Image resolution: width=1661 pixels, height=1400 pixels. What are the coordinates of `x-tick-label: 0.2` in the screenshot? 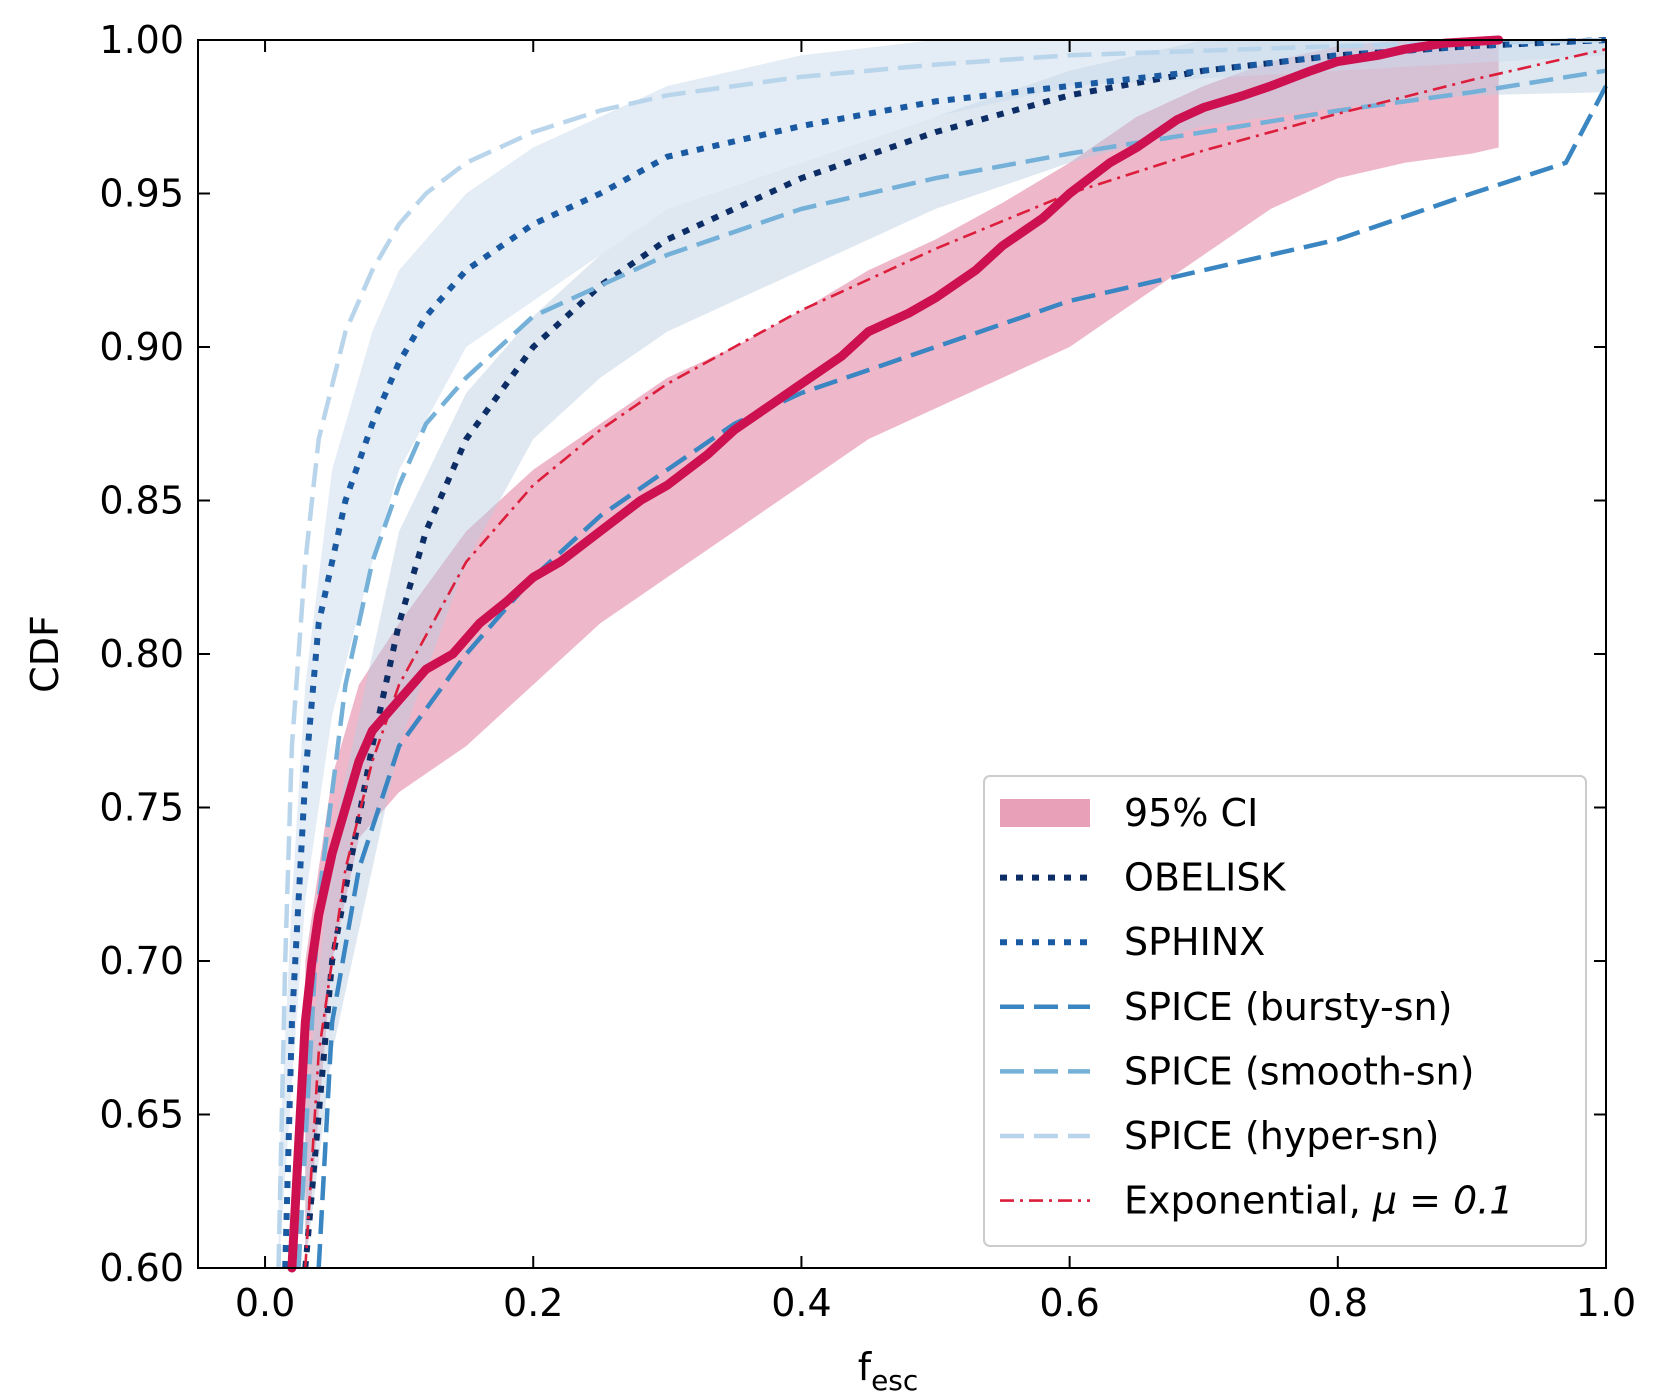 It's located at (533, 1303).